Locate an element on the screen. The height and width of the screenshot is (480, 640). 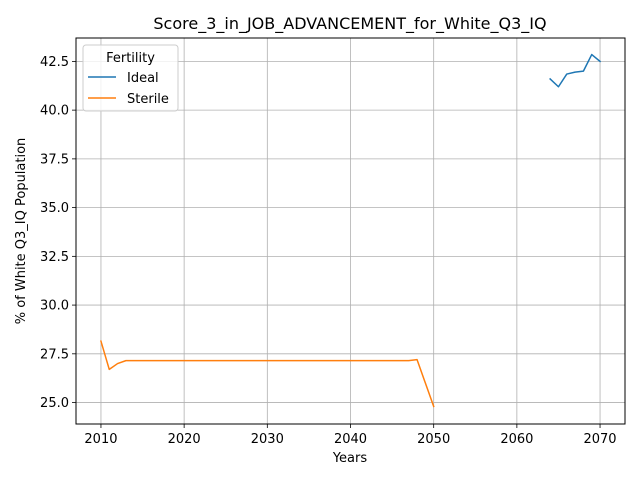
legend-title: Fertility is located at coordinates (130, 58).